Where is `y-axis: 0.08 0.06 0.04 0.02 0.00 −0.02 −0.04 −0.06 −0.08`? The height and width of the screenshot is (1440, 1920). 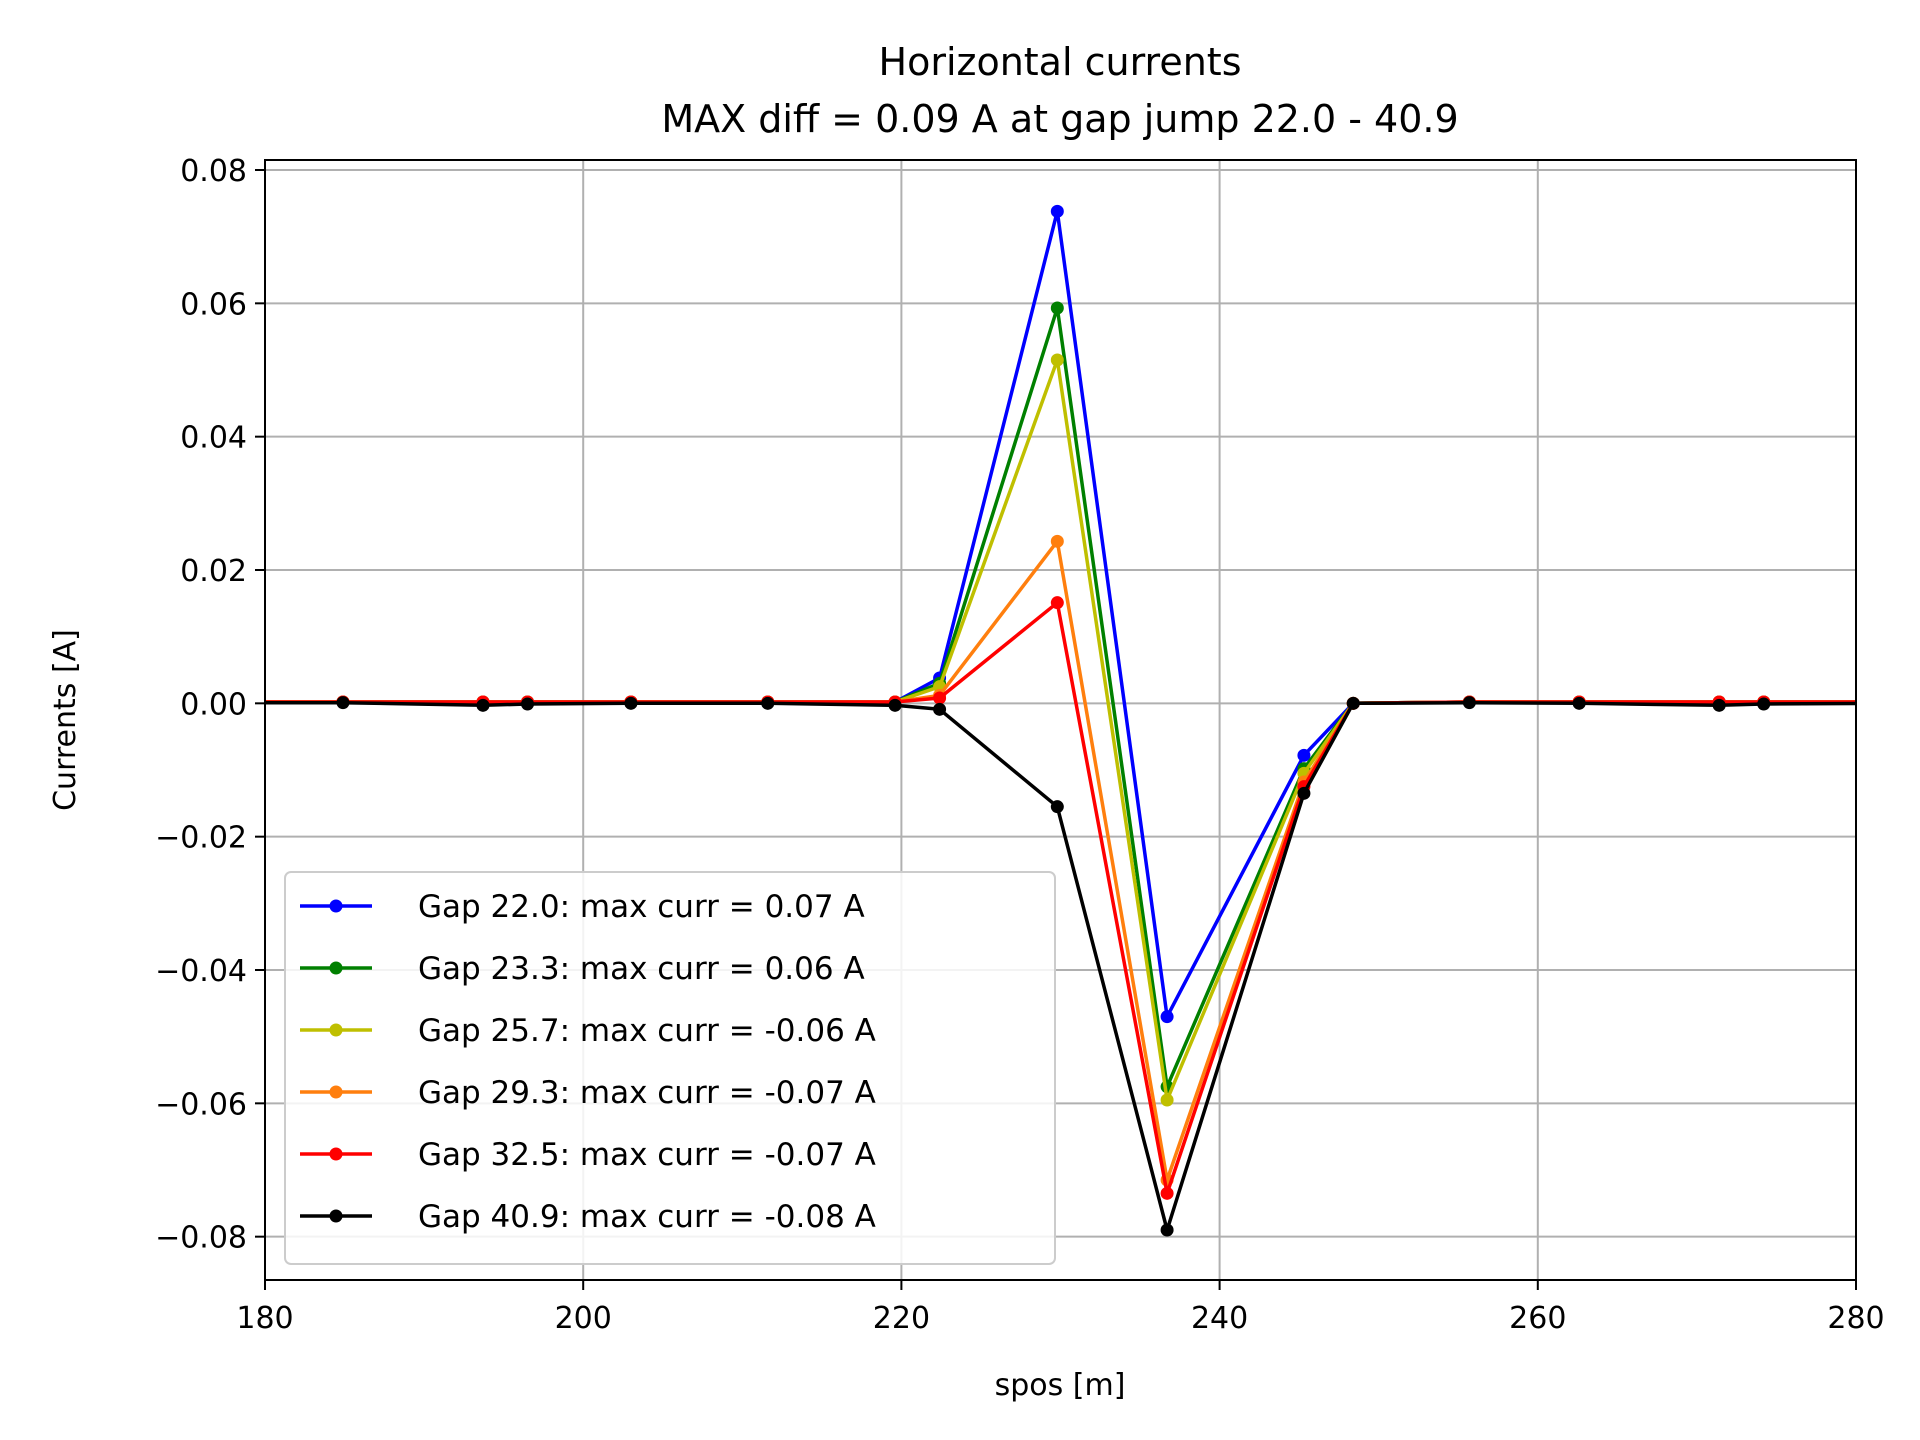 y-axis: 0.08 0.06 0.04 0.02 0.00 −0.02 −0.04 −0.06 −0.08 is located at coordinates (210, 705).